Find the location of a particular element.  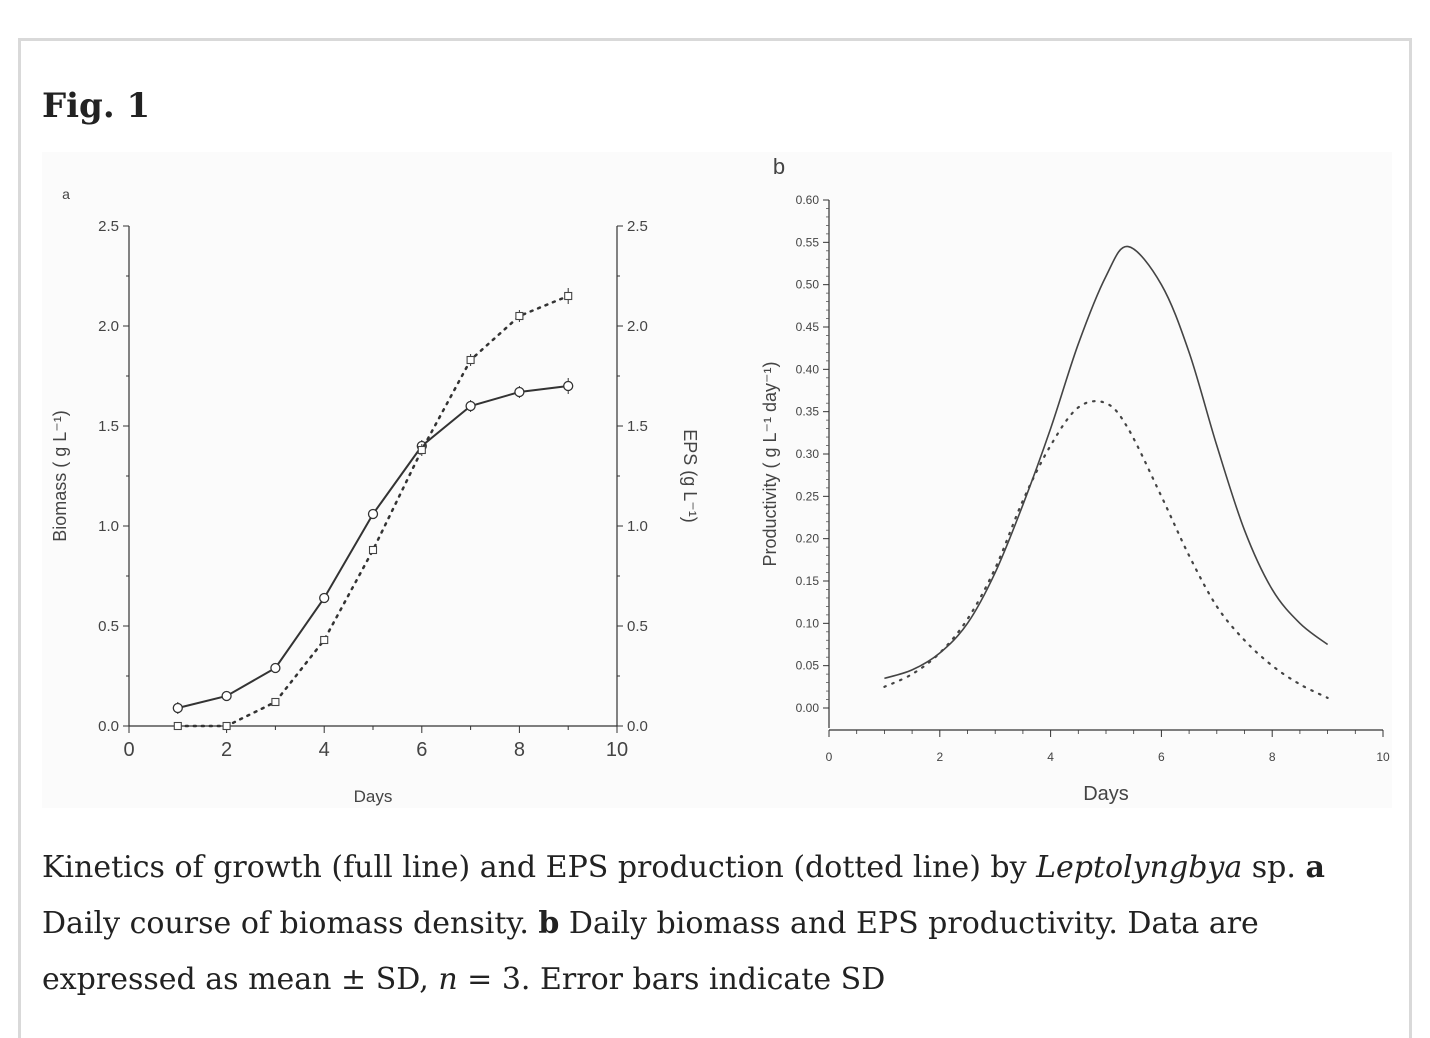

panel-b-y-tick-label: 0.40 is located at coordinates (808, 369).